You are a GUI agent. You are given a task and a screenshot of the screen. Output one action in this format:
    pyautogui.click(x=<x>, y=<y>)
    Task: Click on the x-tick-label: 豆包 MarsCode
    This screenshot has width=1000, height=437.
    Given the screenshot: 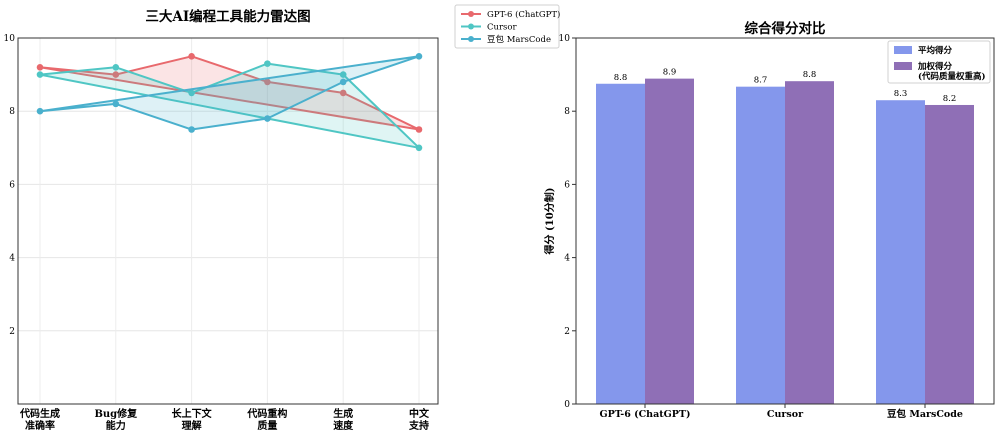 What is the action you would take?
    pyautogui.click(x=925, y=414)
    